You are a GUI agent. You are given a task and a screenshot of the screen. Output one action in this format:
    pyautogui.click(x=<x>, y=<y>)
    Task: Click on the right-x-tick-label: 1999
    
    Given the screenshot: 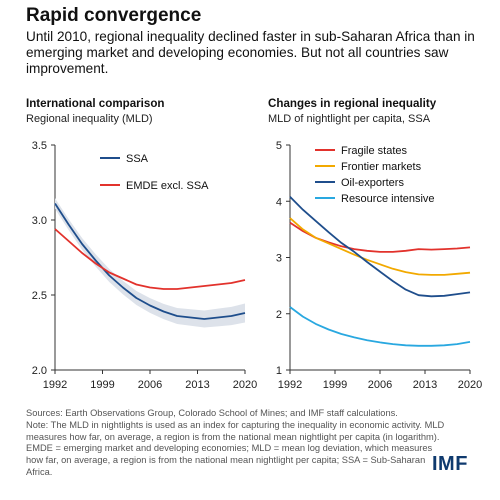 What is the action you would take?
    pyautogui.click(x=335, y=385)
    